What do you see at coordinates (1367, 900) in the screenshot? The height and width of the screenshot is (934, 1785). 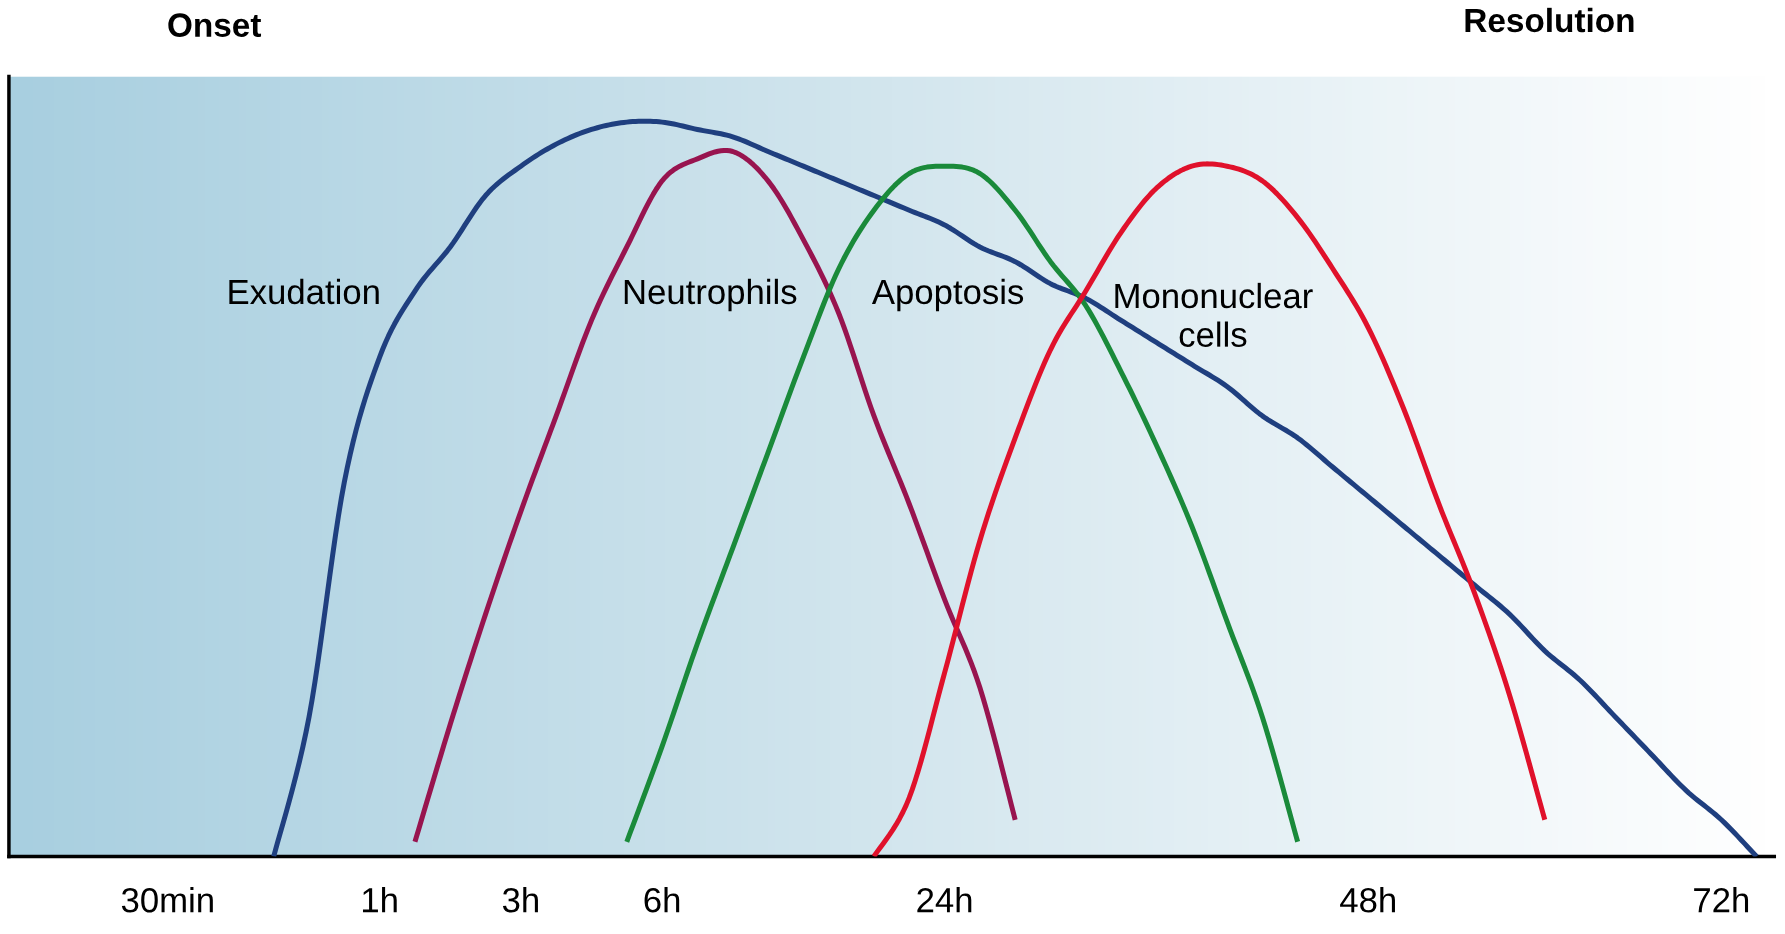 I see `x-tick-label: 48h` at bounding box center [1367, 900].